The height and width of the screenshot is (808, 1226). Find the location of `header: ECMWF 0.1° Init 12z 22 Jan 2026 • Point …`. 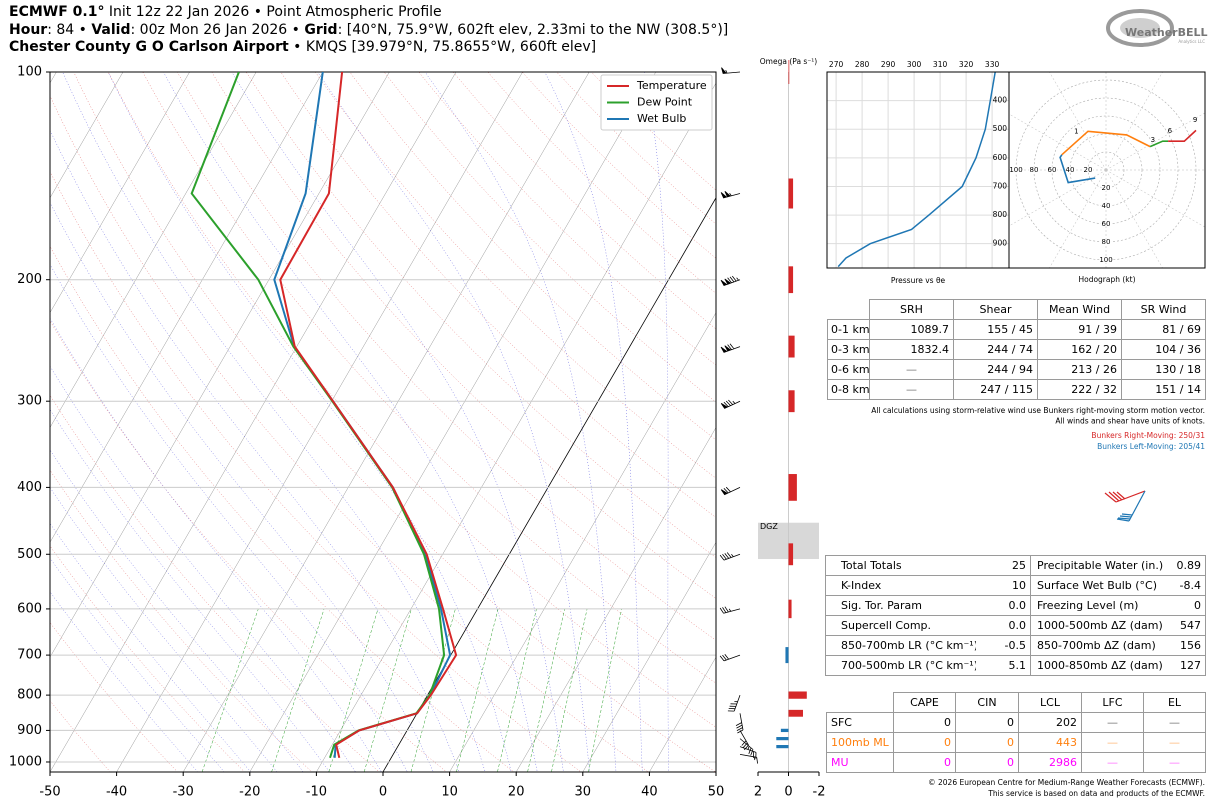

header: ECMWF 0.1° Init 12z 22 Jan 2026 • Point … is located at coordinates (368, 30).